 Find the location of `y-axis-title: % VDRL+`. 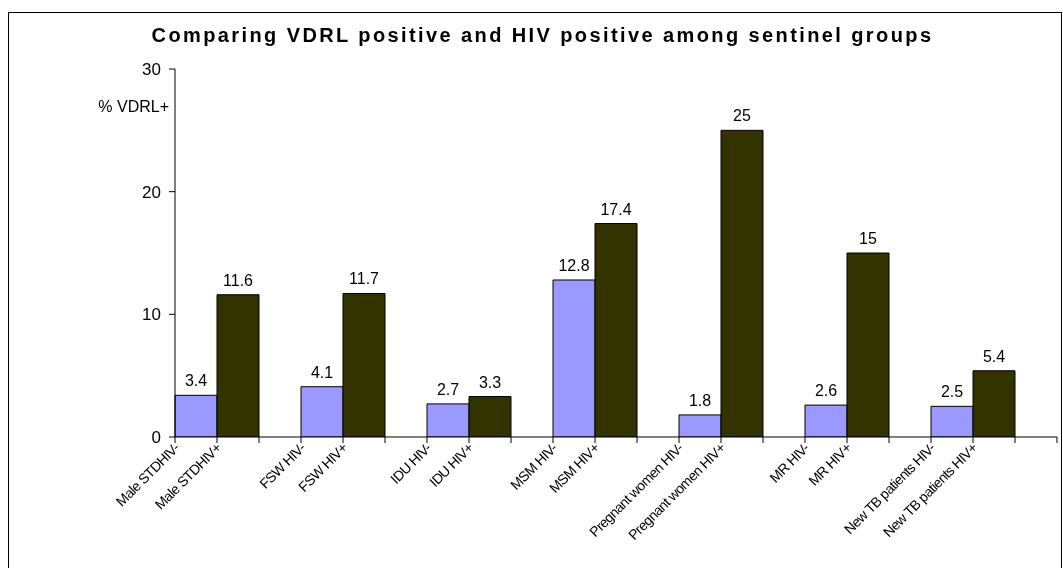

y-axis-title: % VDRL+ is located at coordinates (133, 106).